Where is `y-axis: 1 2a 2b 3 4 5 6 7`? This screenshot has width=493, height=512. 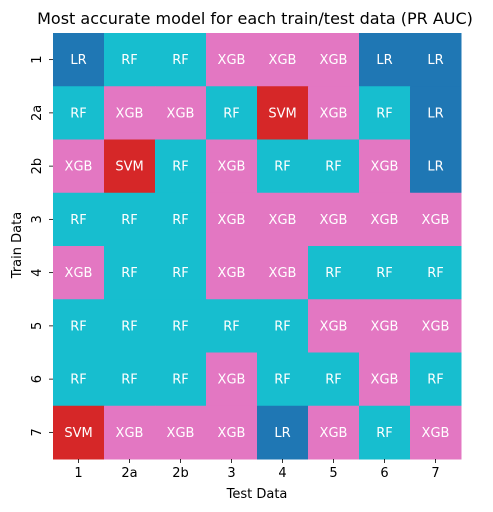 y-axis: 1 2a 2b 3 4 5 6 7 is located at coordinates (41, 246).